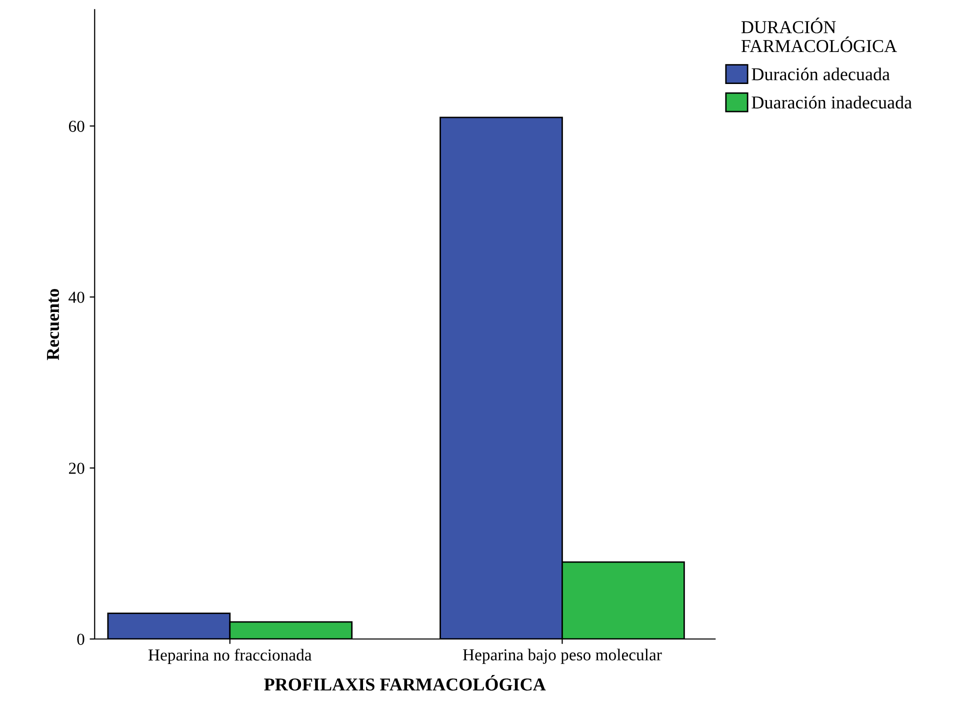  What do you see at coordinates (80, 639) in the screenshot?
I see `y-tick-label: 0` at bounding box center [80, 639].